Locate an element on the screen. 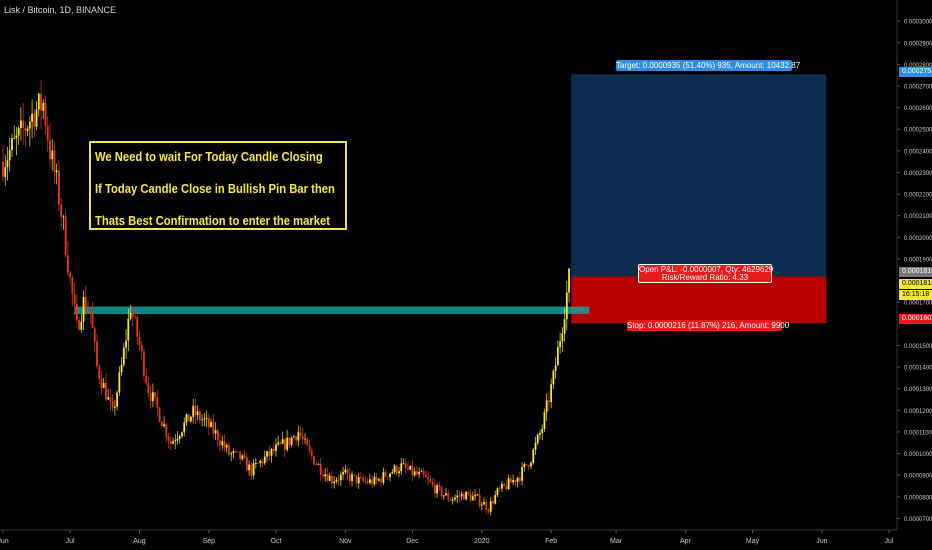 Image resolution: width=932 pixels, height=550 pixels. x-tick-label: Jun is located at coordinates (4, 541).